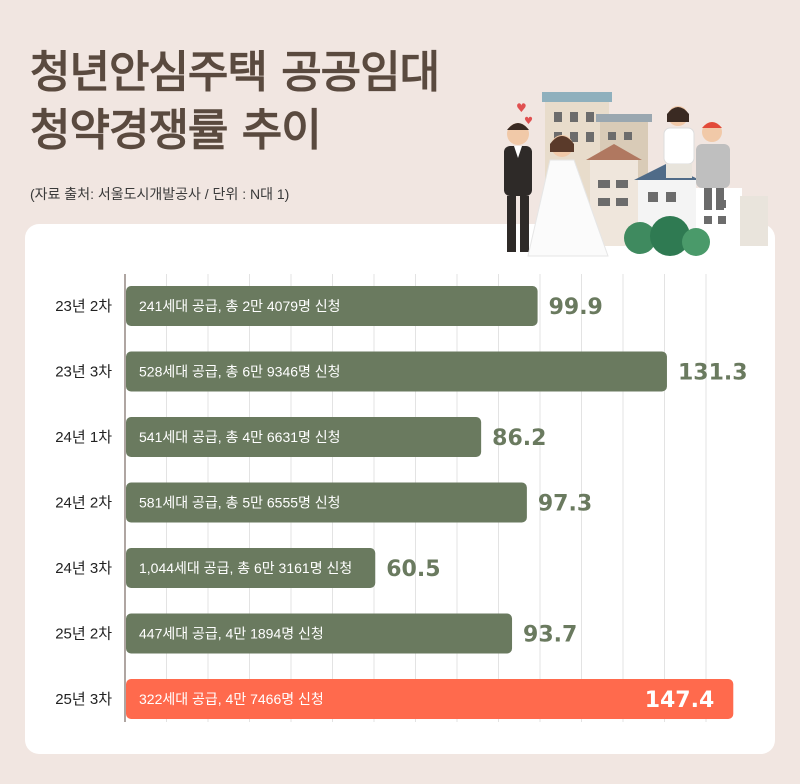 This screenshot has width=800, height=784. I want to click on bar-annotation: 581세대 공급, 총 5만 6555명 신청, so click(240, 503).